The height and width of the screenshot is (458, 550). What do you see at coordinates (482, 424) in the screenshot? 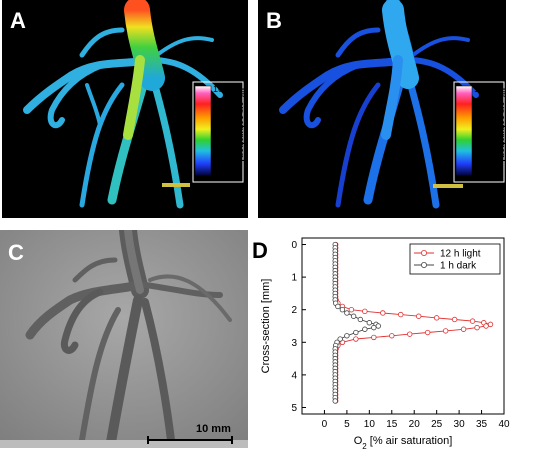
I see `x-tick-label: 35` at bounding box center [482, 424].